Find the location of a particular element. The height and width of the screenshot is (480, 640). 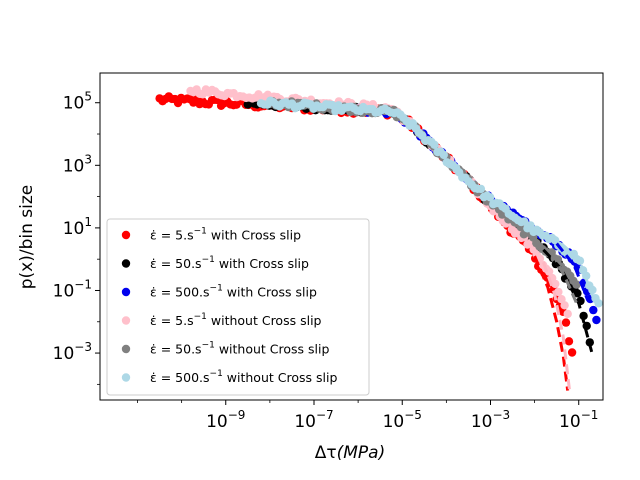

y-tick-label: 10³ is located at coordinates (77, 164).